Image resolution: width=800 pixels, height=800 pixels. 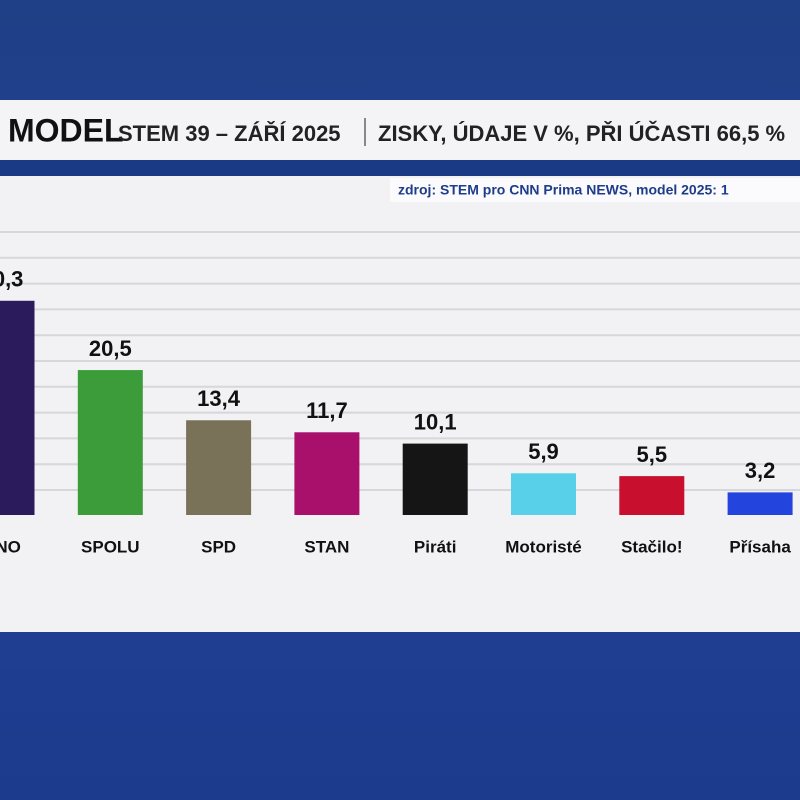 I want to click on value-label: 20,5, so click(x=110, y=348).